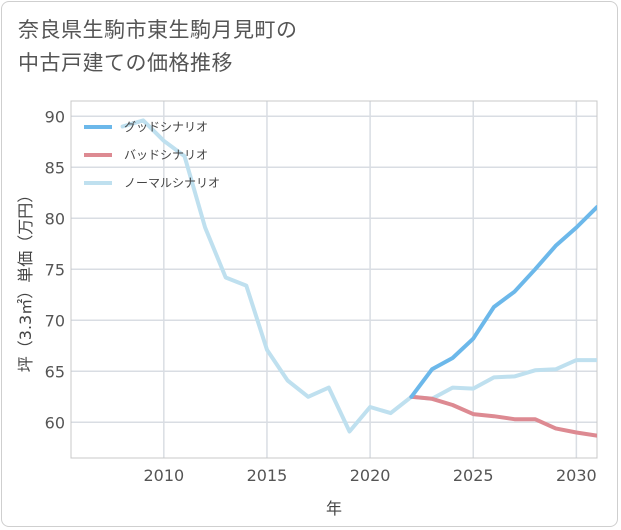  I want to click on x-tick-labels: 2010 2015 2020 2025 2030, so click(369, 475).